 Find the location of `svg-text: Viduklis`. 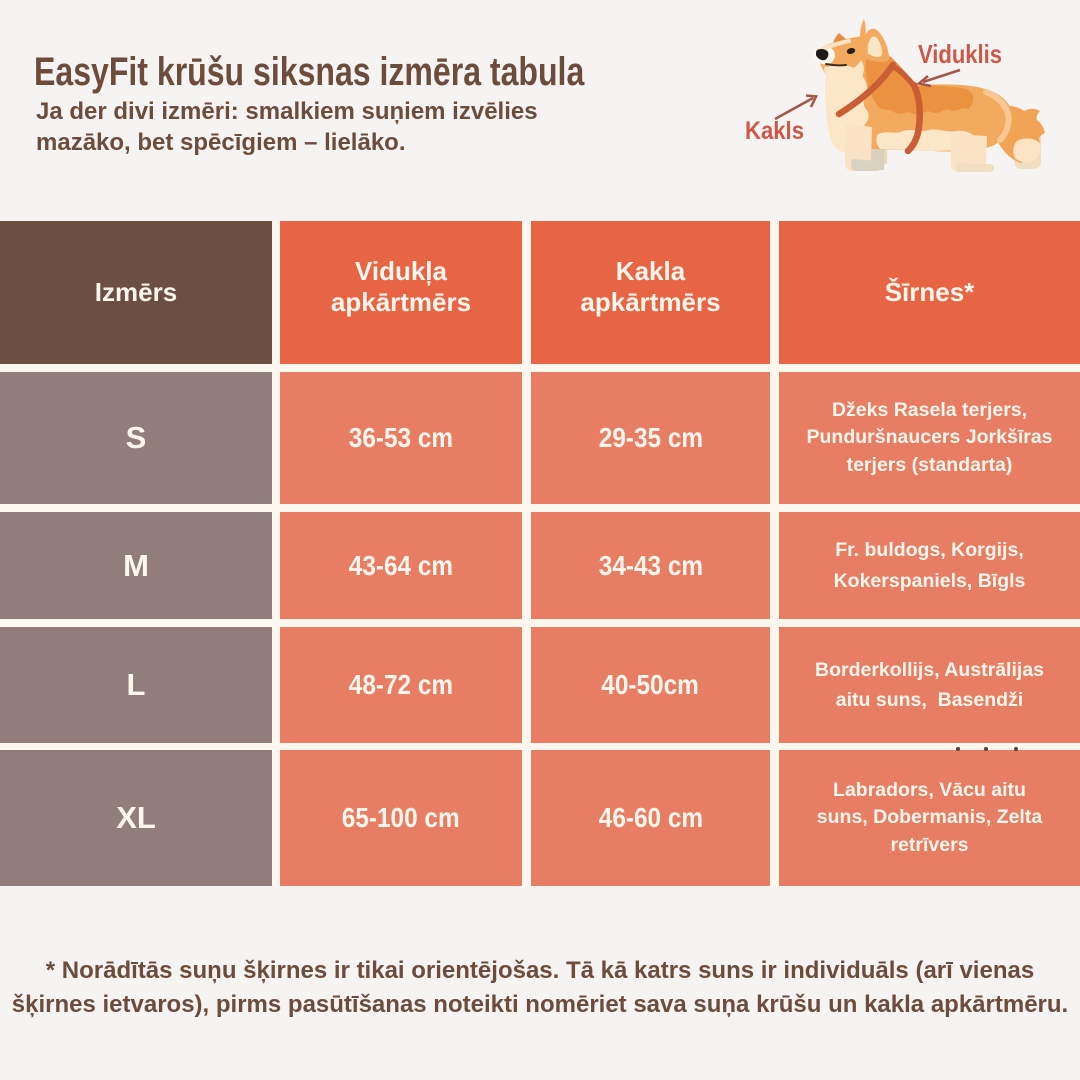

svg-text: Viduklis is located at coordinates (960, 54).